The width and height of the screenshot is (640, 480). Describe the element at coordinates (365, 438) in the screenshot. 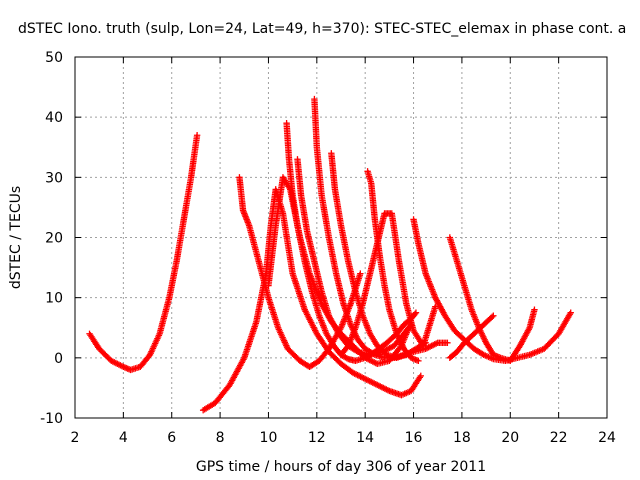

I see `x-tick-label: 14` at that location.